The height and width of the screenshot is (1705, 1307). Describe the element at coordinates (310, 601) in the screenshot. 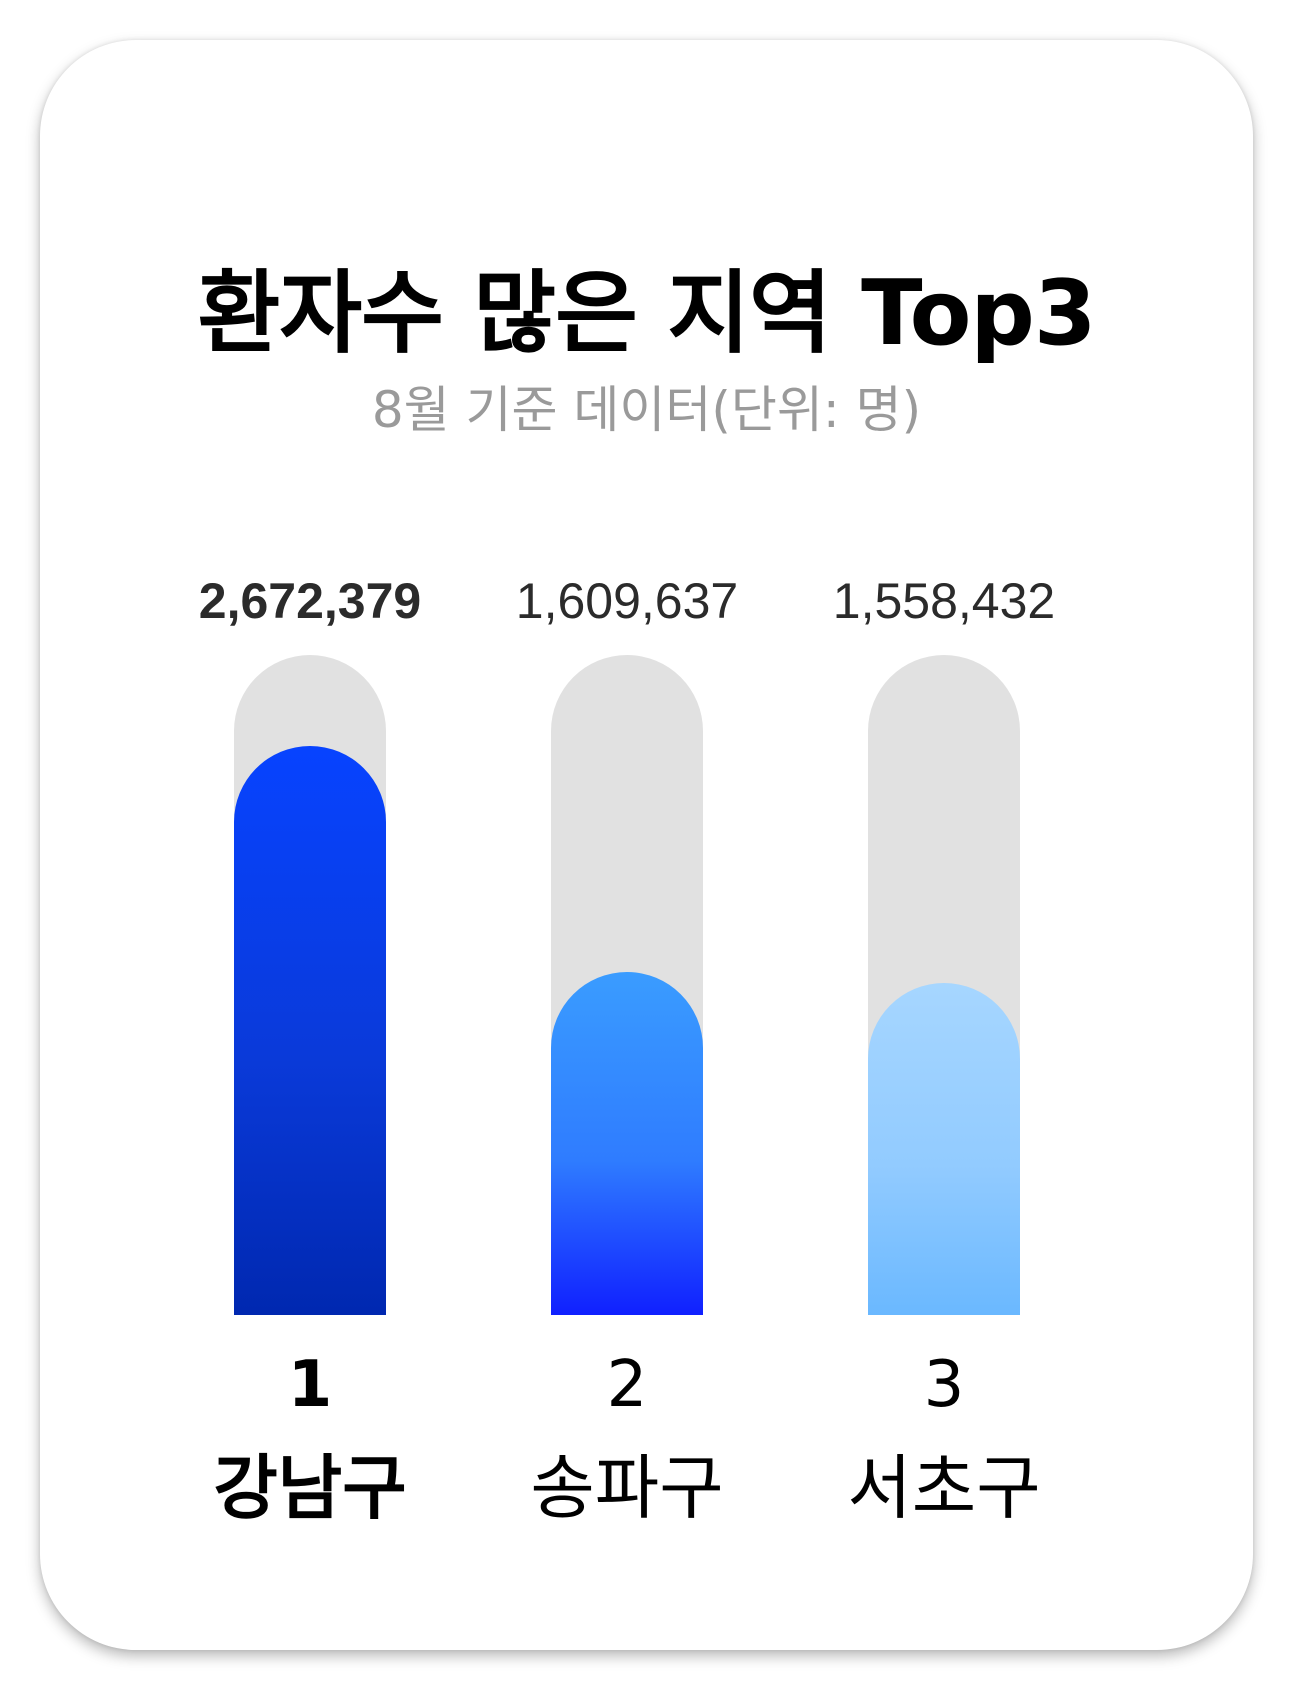

I see `bar-value-label: 2,672,379` at that location.